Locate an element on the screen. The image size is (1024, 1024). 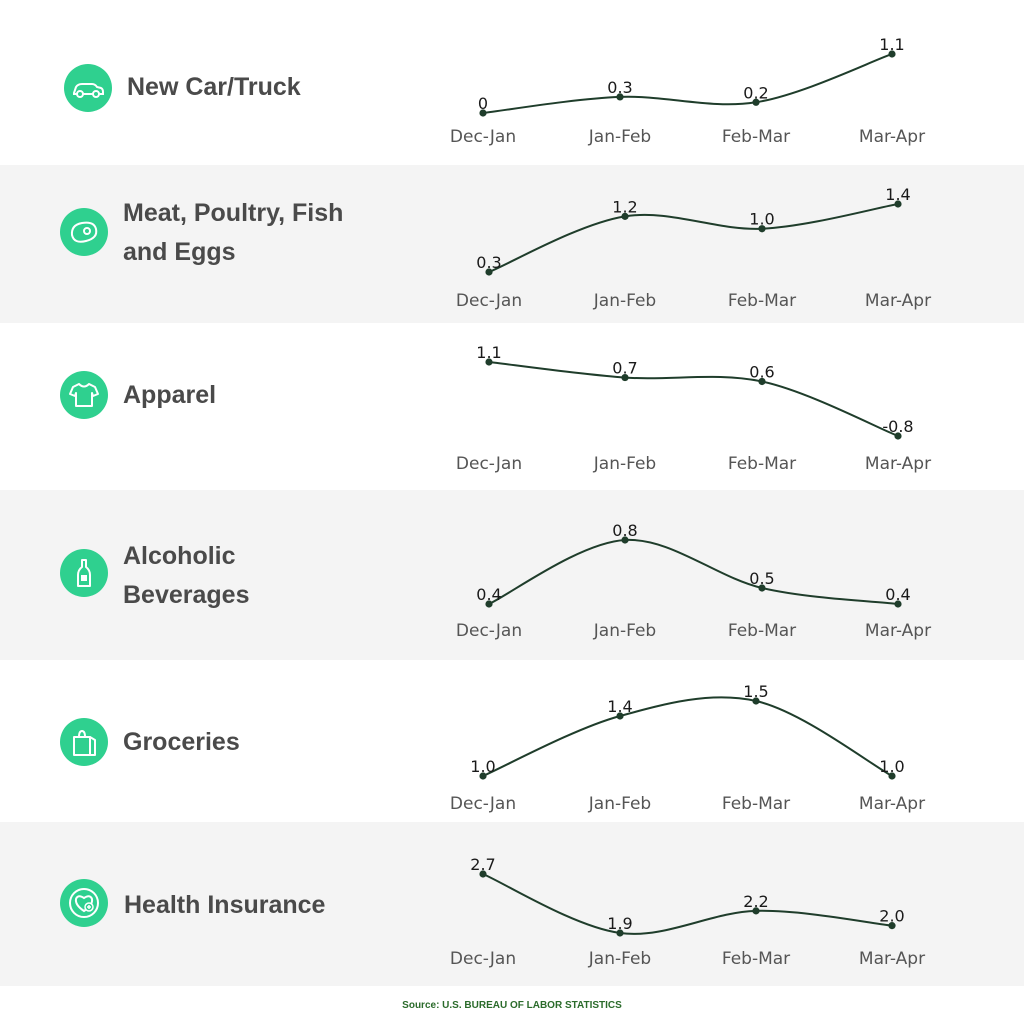
tshirt-icon-badge is located at coordinates (84, 395).